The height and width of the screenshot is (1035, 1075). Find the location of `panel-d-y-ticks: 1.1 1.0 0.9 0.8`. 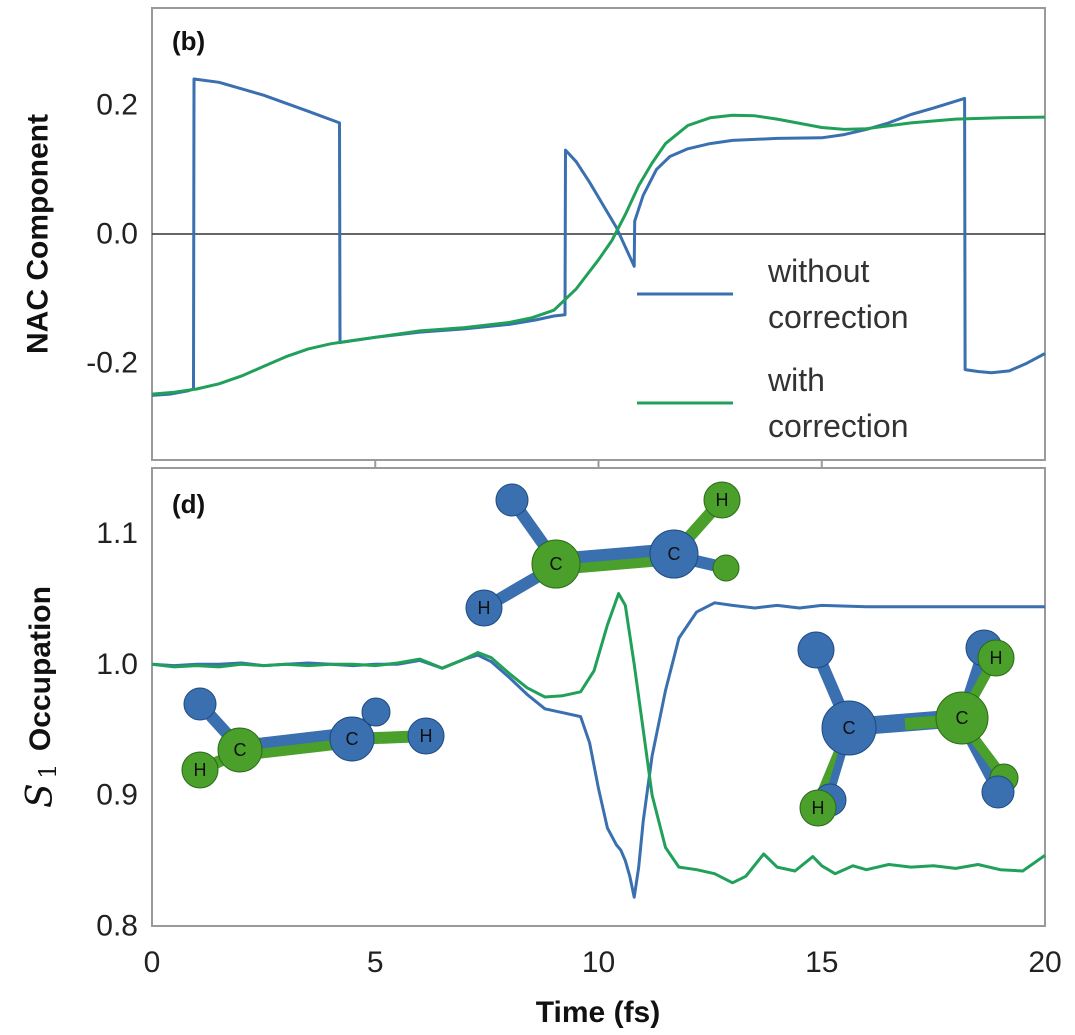

panel-d-y-ticks: 1.1 1.0 0.9 0.8 is located at coordinates (117, 730).